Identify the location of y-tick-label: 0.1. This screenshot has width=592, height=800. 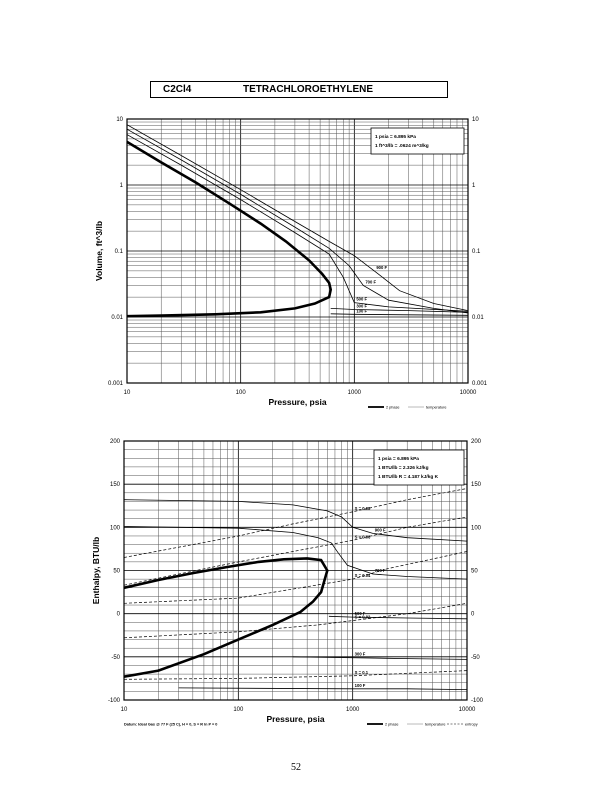
(119, 252).